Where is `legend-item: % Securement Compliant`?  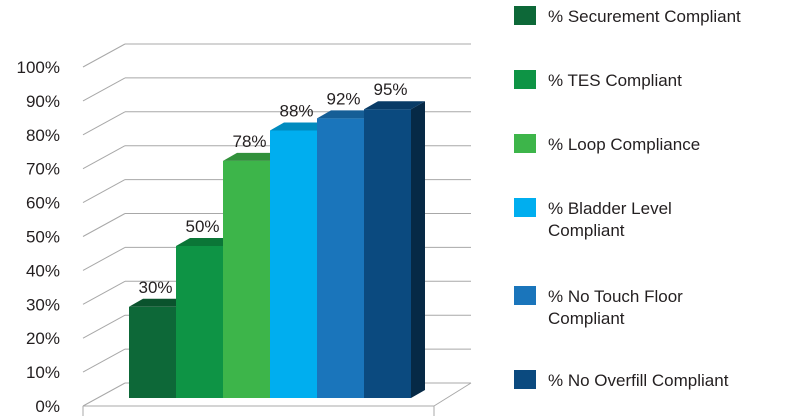 legend-item: % Securement Compliant is located at coordinates (653, 17).